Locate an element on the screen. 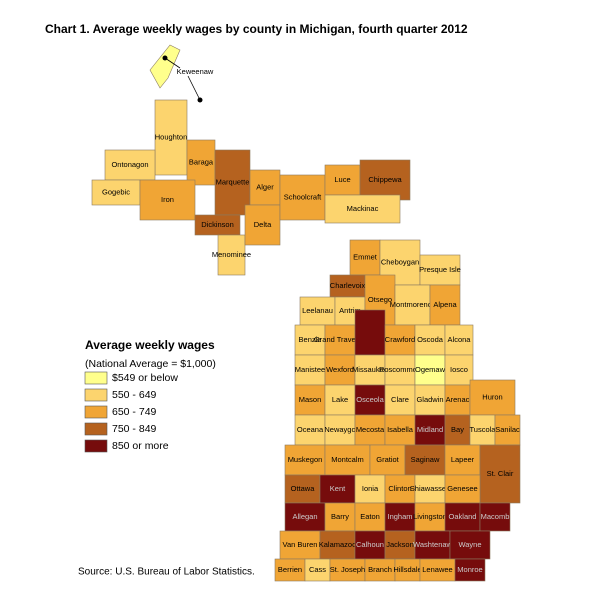 This screenshot has width=600, height=600. county-label: Newaygo is located at coordinates (339, 429).